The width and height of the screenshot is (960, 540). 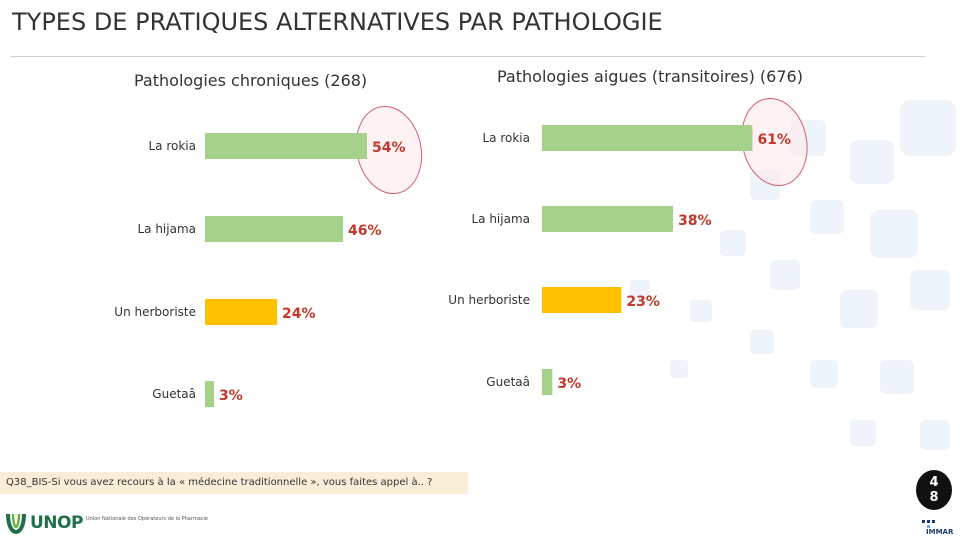 I want to click on title-divider, so click(x=467, y=56).